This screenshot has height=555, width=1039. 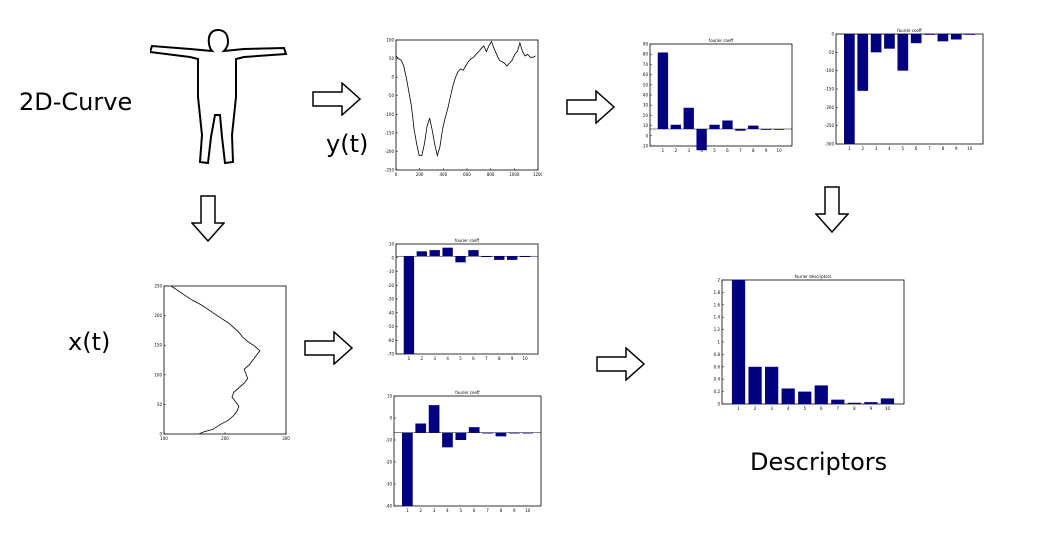 What do you see at coordinates (717, 379) in the screenshot?
I see `y-tick-label: 0.4` at bounding box center [717, 379].